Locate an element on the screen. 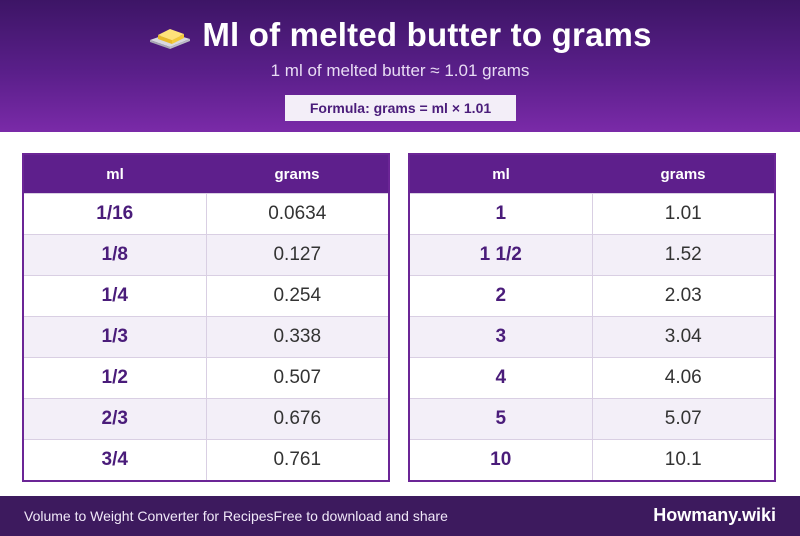 The image size is (800, 536). ml-cell: 2/3 is located at coordinates (115, 419).